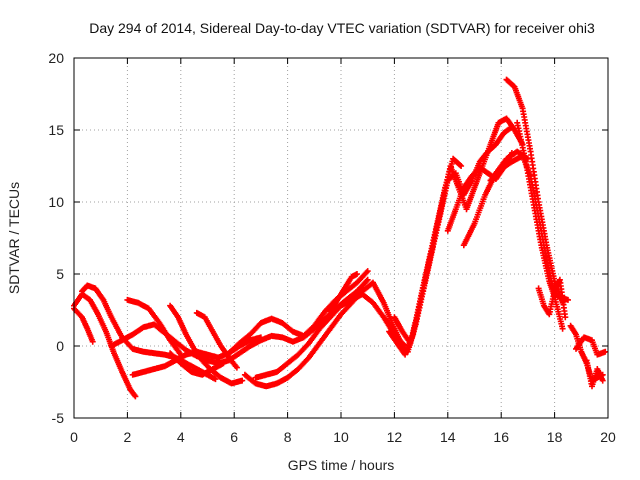 The image size is (640, 480). I want to click on y-tick-label: -5, so click(58, 418).